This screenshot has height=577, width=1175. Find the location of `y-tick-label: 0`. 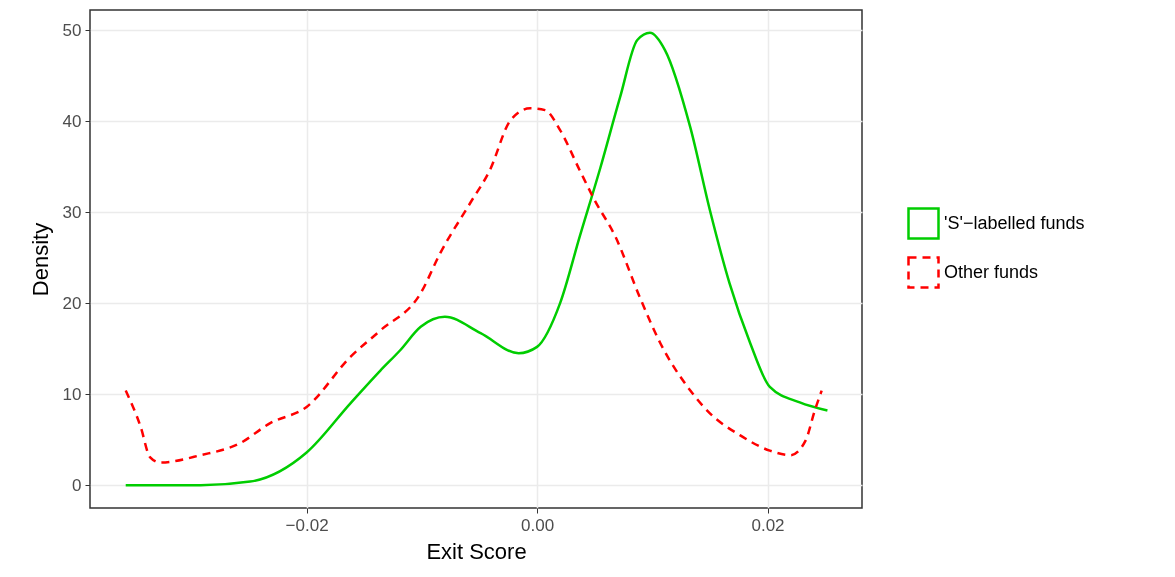

y-tick-label: 0 is located at coordinates (77, 485).